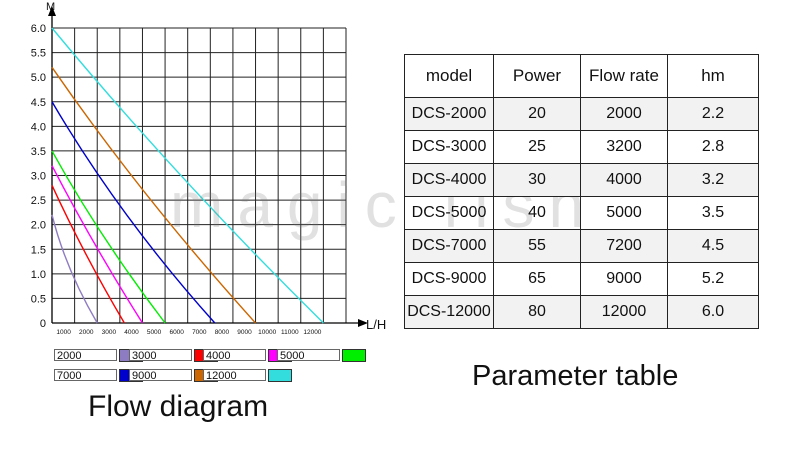  Describe the element at coordinates (713, 147) in the screenshot. I see `table-cell: 2.8` at that location.